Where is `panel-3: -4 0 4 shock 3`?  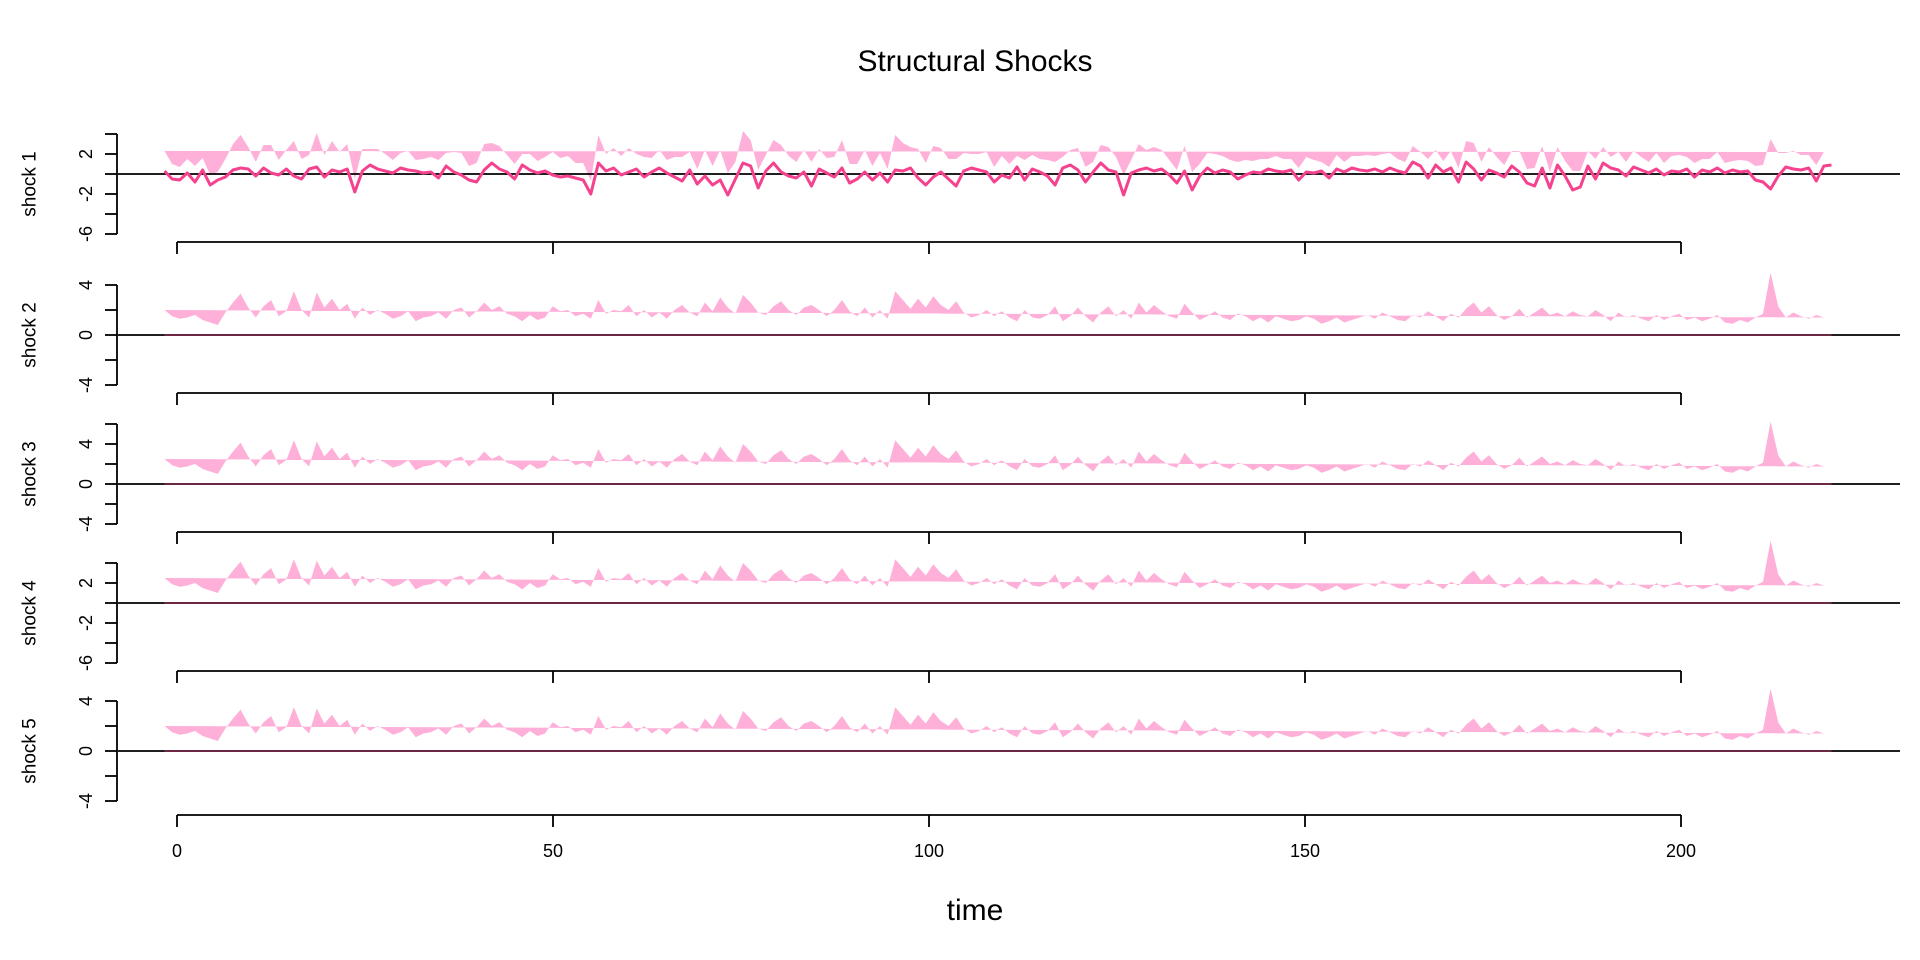
panel-3: -4 0 4 shock 3 is located at coordinates (960, 482).